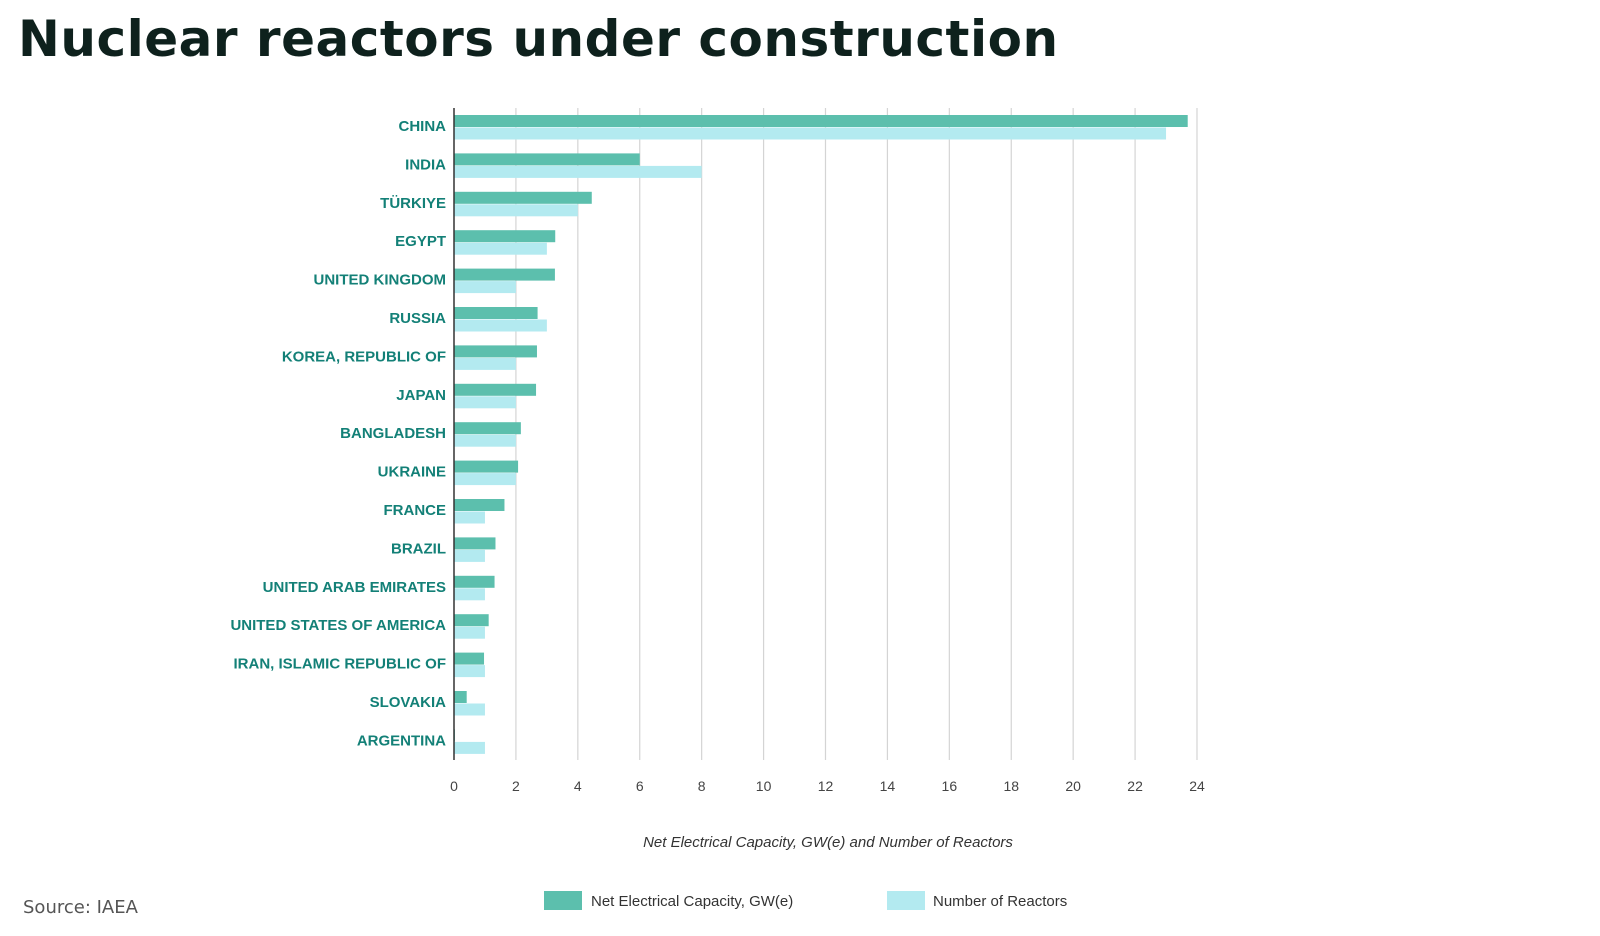  What do you see at coordinates (338, 625) in the screenshot?
I see `category-label: UNITED STATES OF AMERICA` at bounding box center [338, 625].